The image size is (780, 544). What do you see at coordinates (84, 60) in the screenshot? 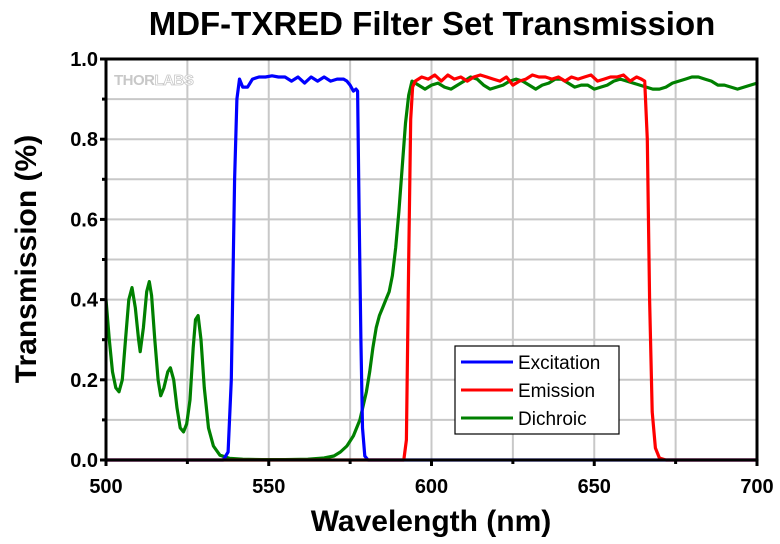
I see `y-tick-label: 1.0` at bounding box center [84, 60].